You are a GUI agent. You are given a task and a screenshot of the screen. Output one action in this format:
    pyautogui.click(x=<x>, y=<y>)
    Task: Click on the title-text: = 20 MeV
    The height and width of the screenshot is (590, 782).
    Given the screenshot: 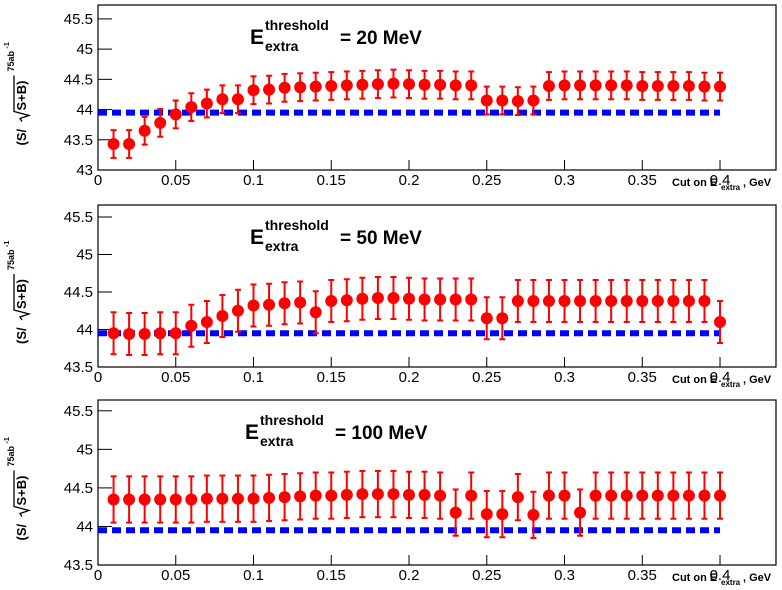 What is the action you would take?
    pyautogui.click(x=381, y=38)
    